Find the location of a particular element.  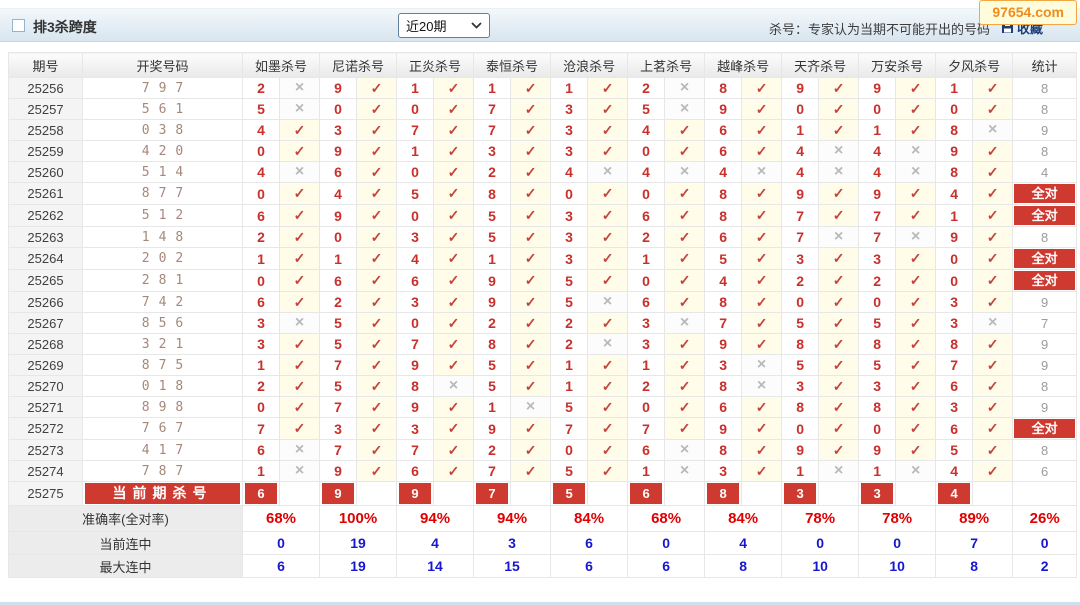

column-header-draw-numbers: 开奖号码 is located at coordinates (162, 65).